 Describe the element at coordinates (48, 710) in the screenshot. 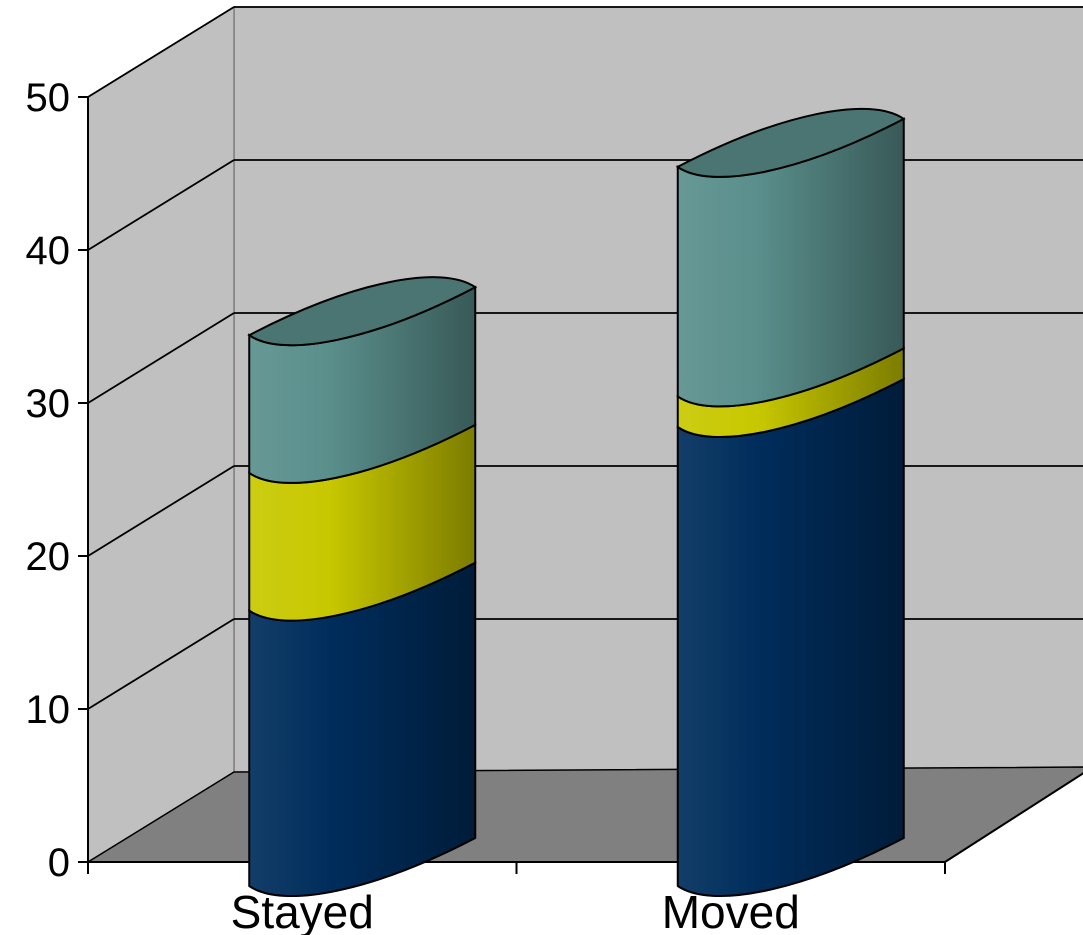

I see `y-tick-label: 10` at that location.